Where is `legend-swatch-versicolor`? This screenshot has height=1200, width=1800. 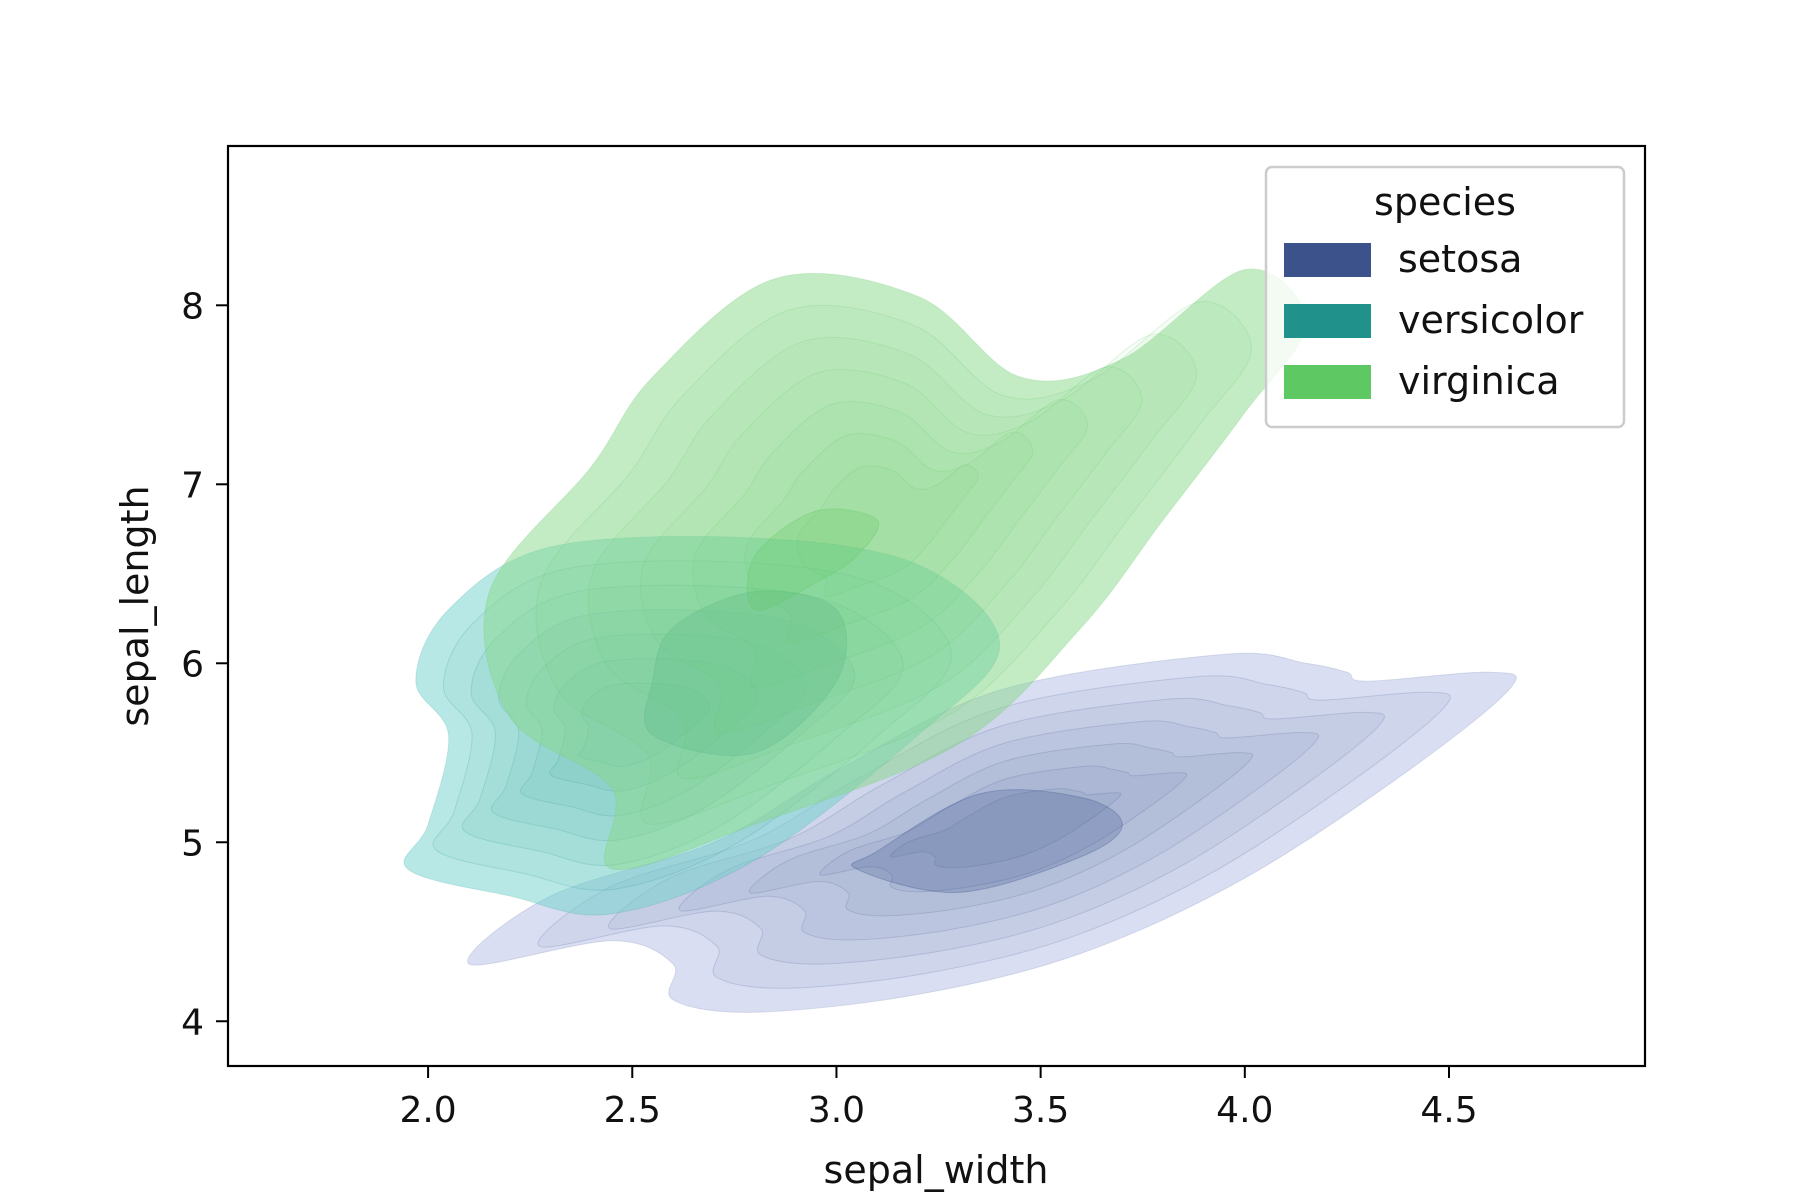 legend-swatch-versicolor is located at coordinates (1327, 321).